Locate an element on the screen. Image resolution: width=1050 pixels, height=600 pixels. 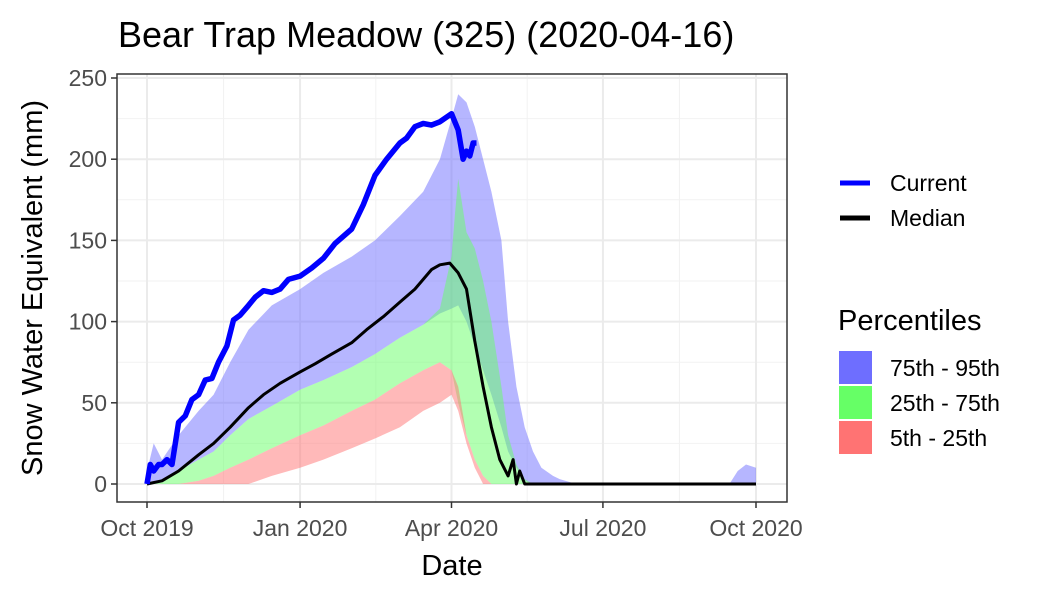
legend-label-current: Current is located at coordinates (928, 183).